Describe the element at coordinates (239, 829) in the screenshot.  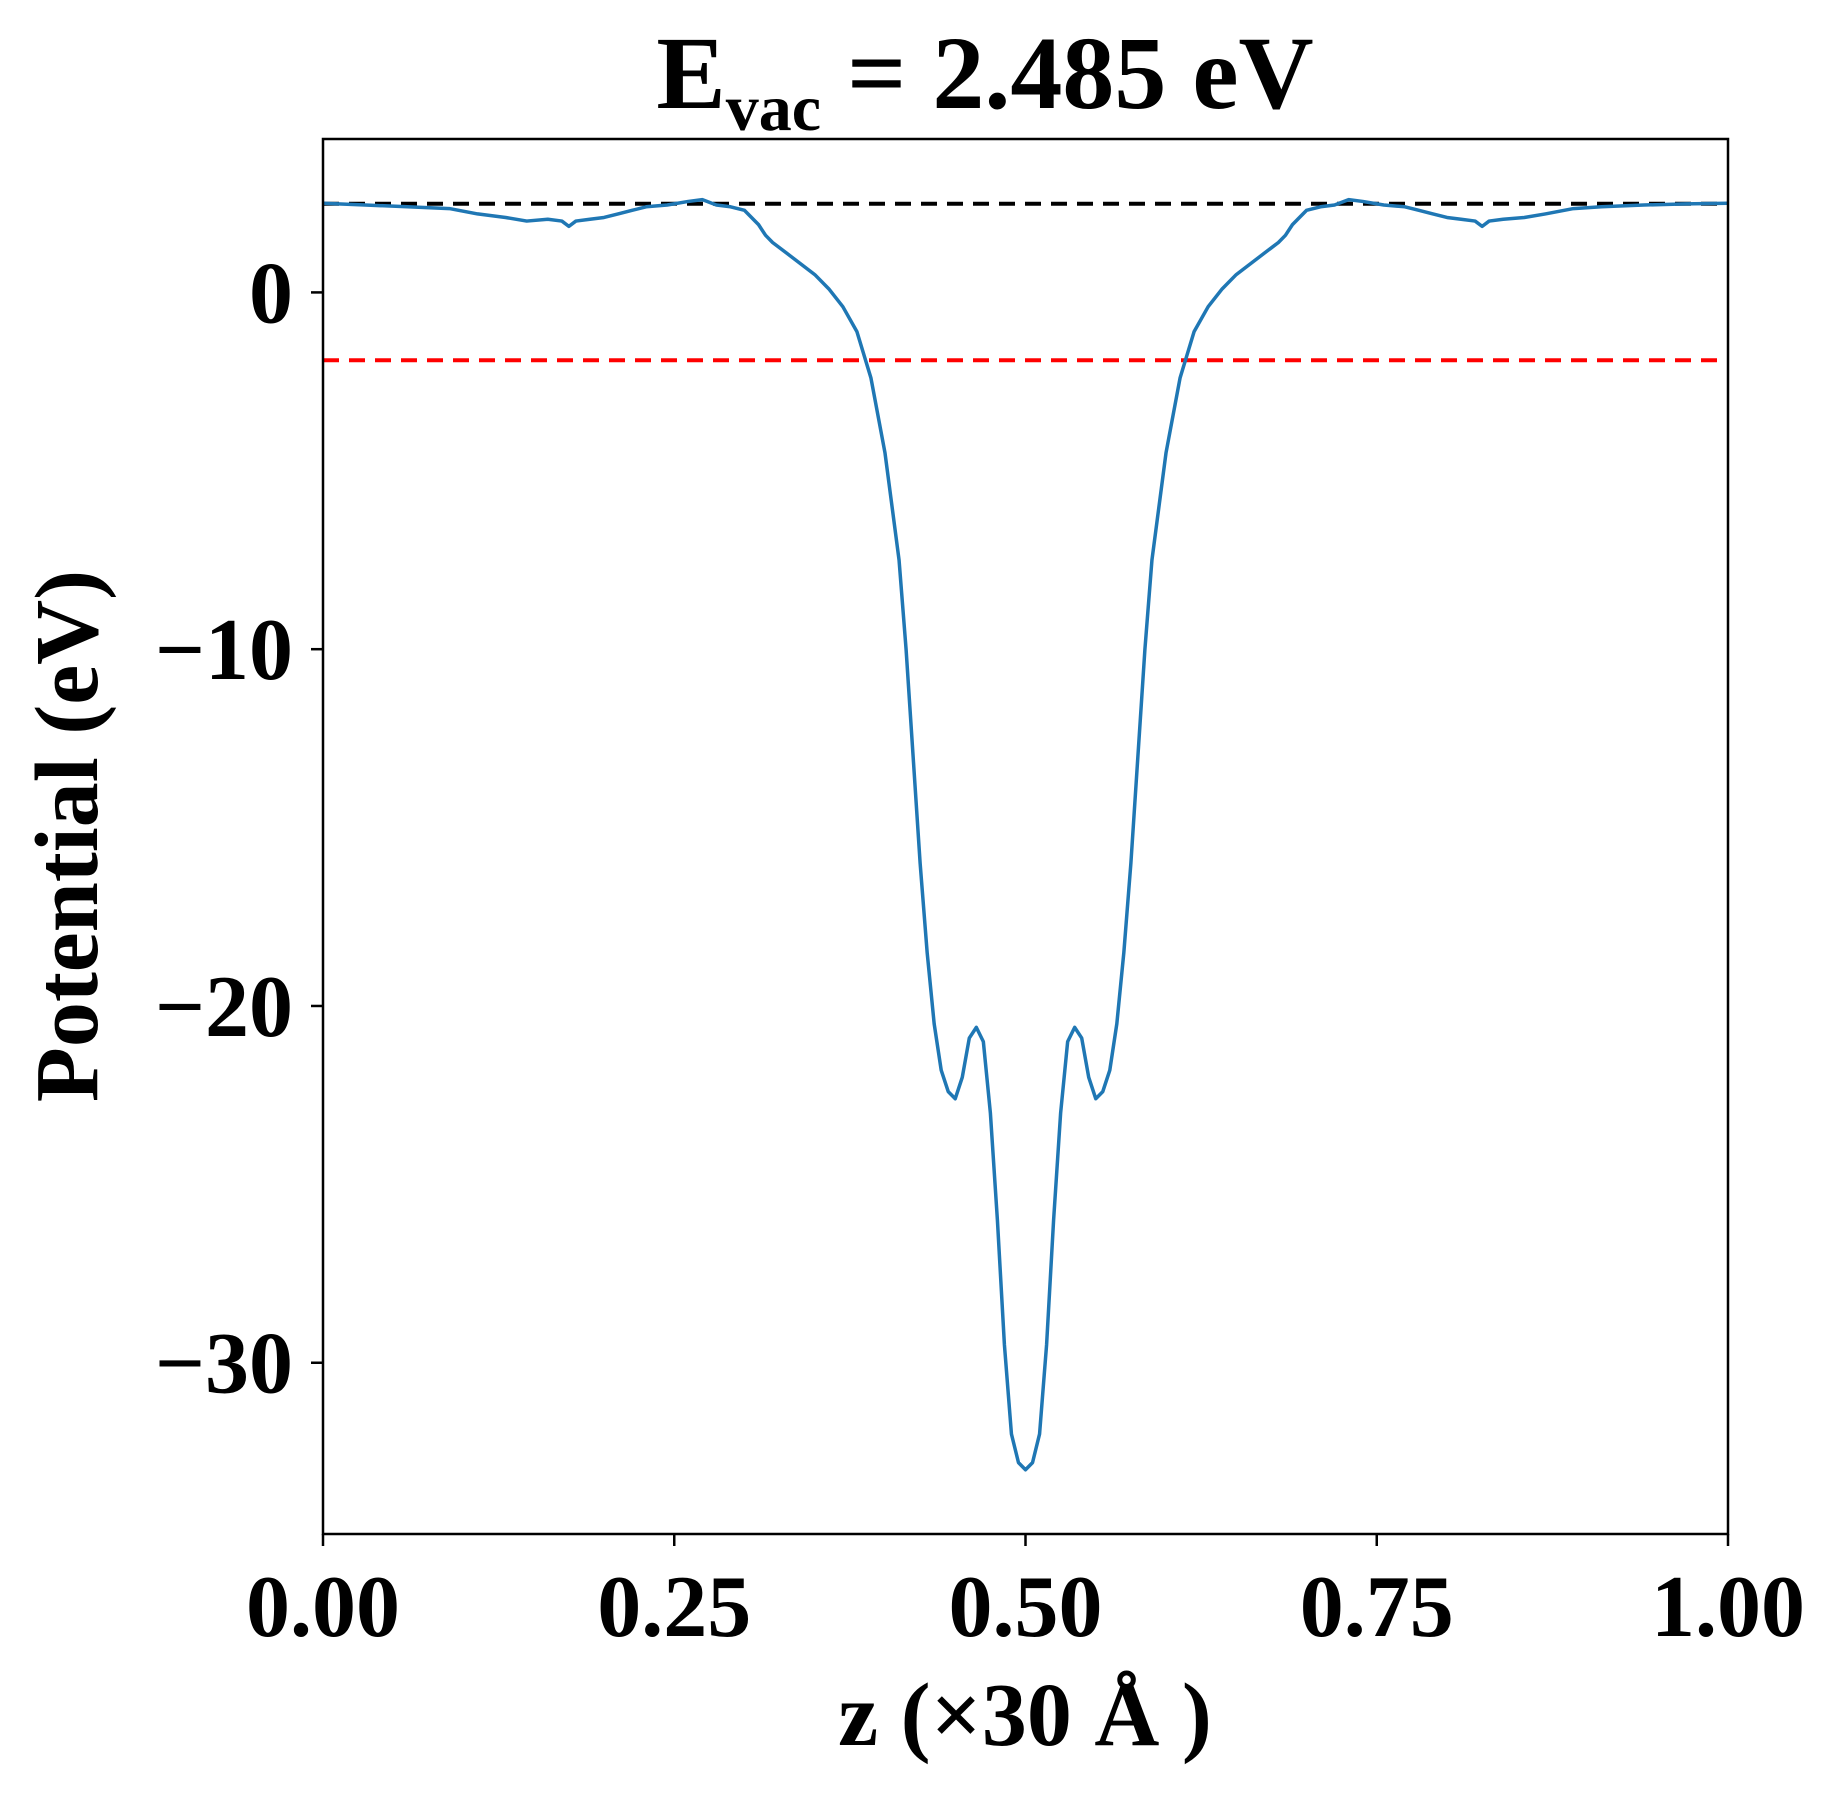
I see `y-axis-ticks: 0 −10 −20 −30` at that location.